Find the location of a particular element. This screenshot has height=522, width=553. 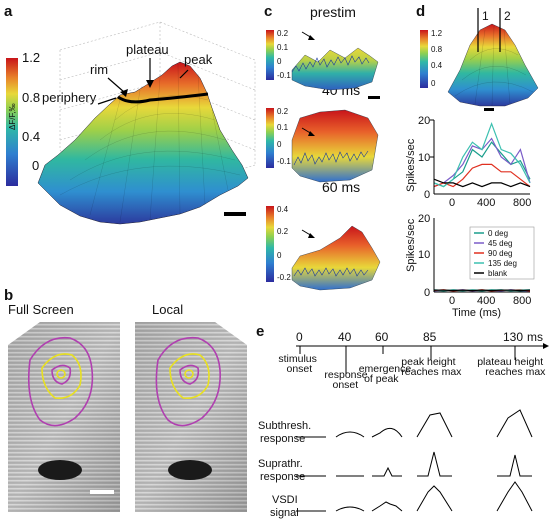

scale-bar-c is located at coordinates (374, 97).